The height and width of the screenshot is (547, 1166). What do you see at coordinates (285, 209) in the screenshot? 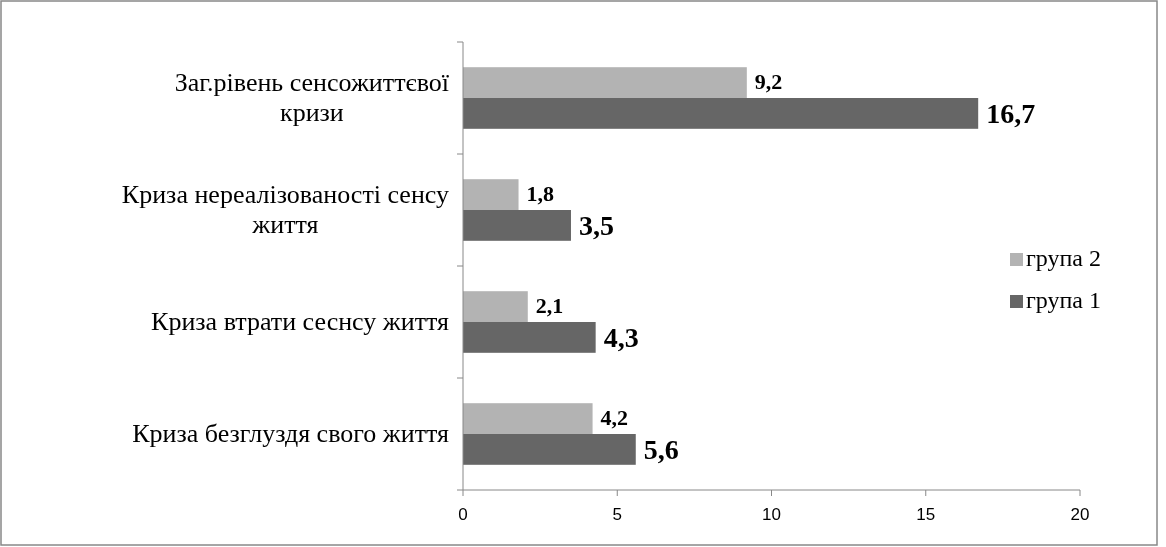
I see `y-tick-label: Криза нереалізованості сенсу життя` at bounding box center [285, 209].